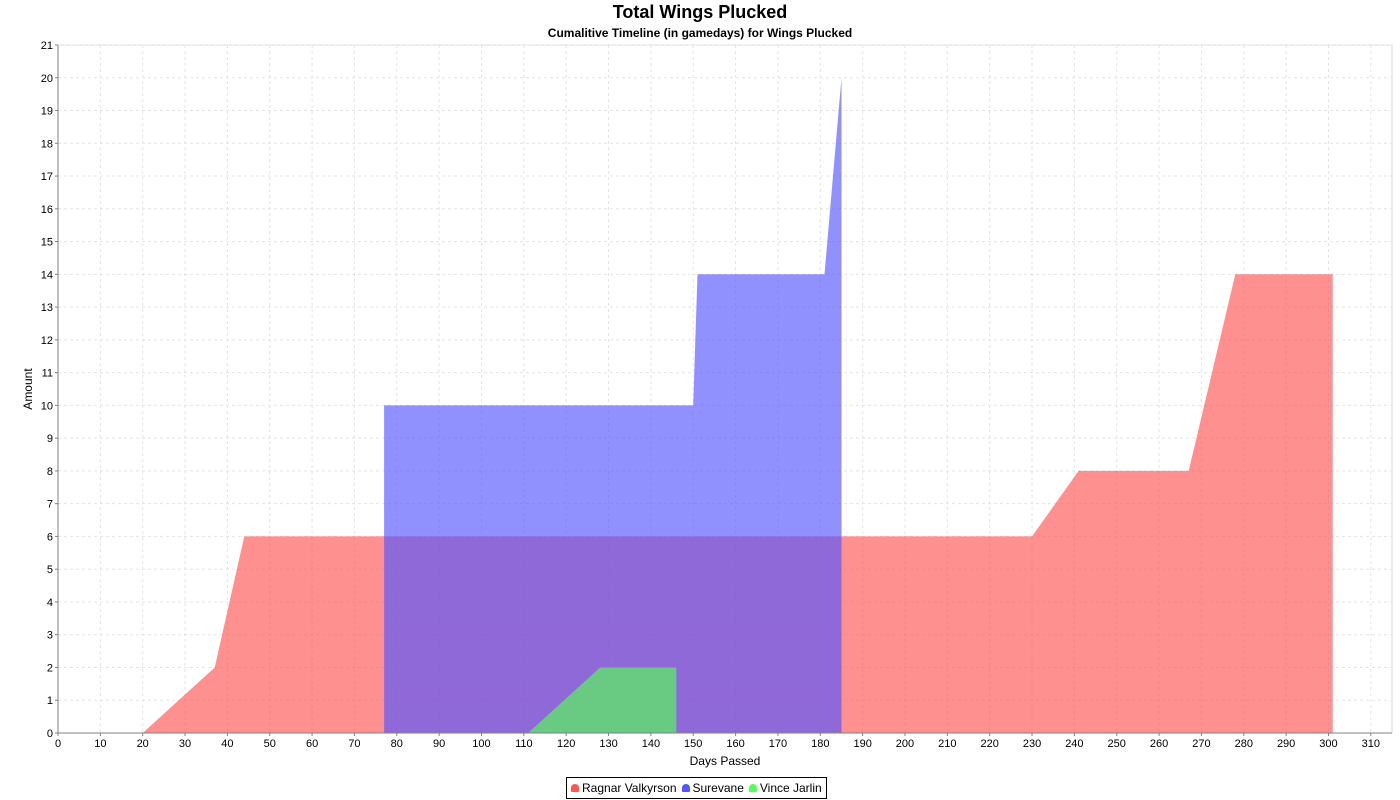 The width and height of the screenshot is (1400, 800). Describe the element at coordinates (58, 744) in the screenshot. I see `x-tick-label: 0` at that location.